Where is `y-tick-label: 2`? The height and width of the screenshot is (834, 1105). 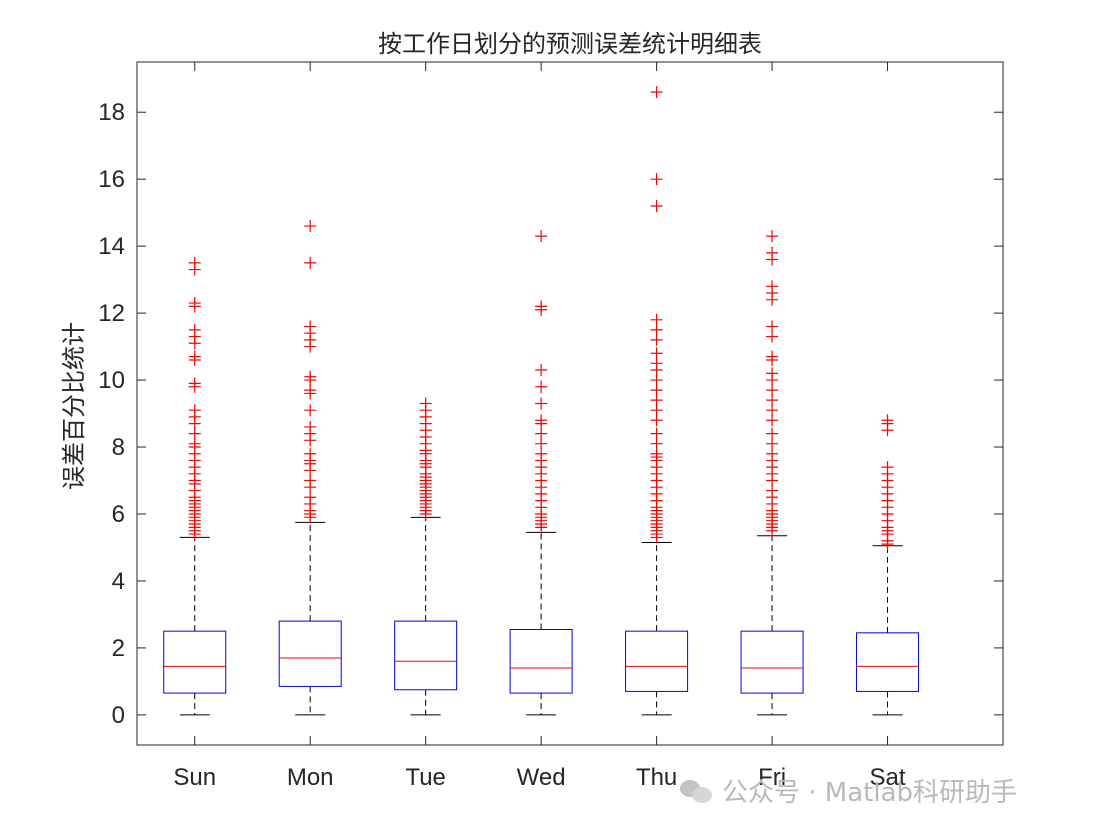 y-tick-label: 2 is located at coordinates (118, 648).